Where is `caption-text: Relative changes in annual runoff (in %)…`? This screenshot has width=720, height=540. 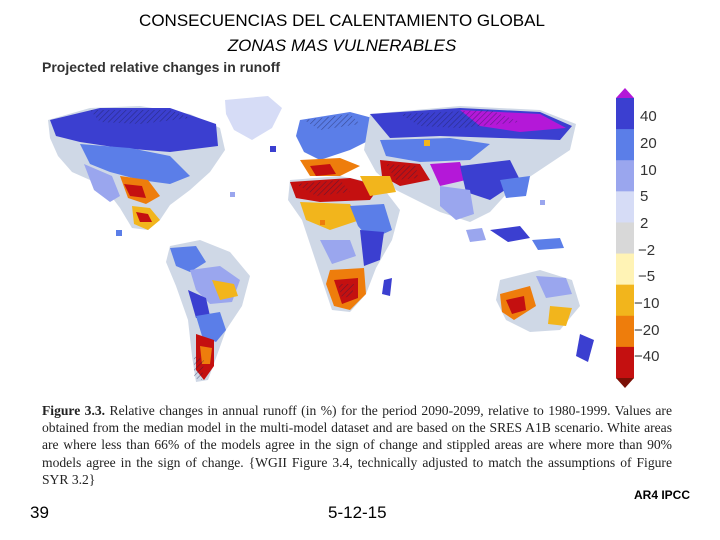 caption-text: Relative changes in annual runoff (in %)… is located at coordinates (357, 445).